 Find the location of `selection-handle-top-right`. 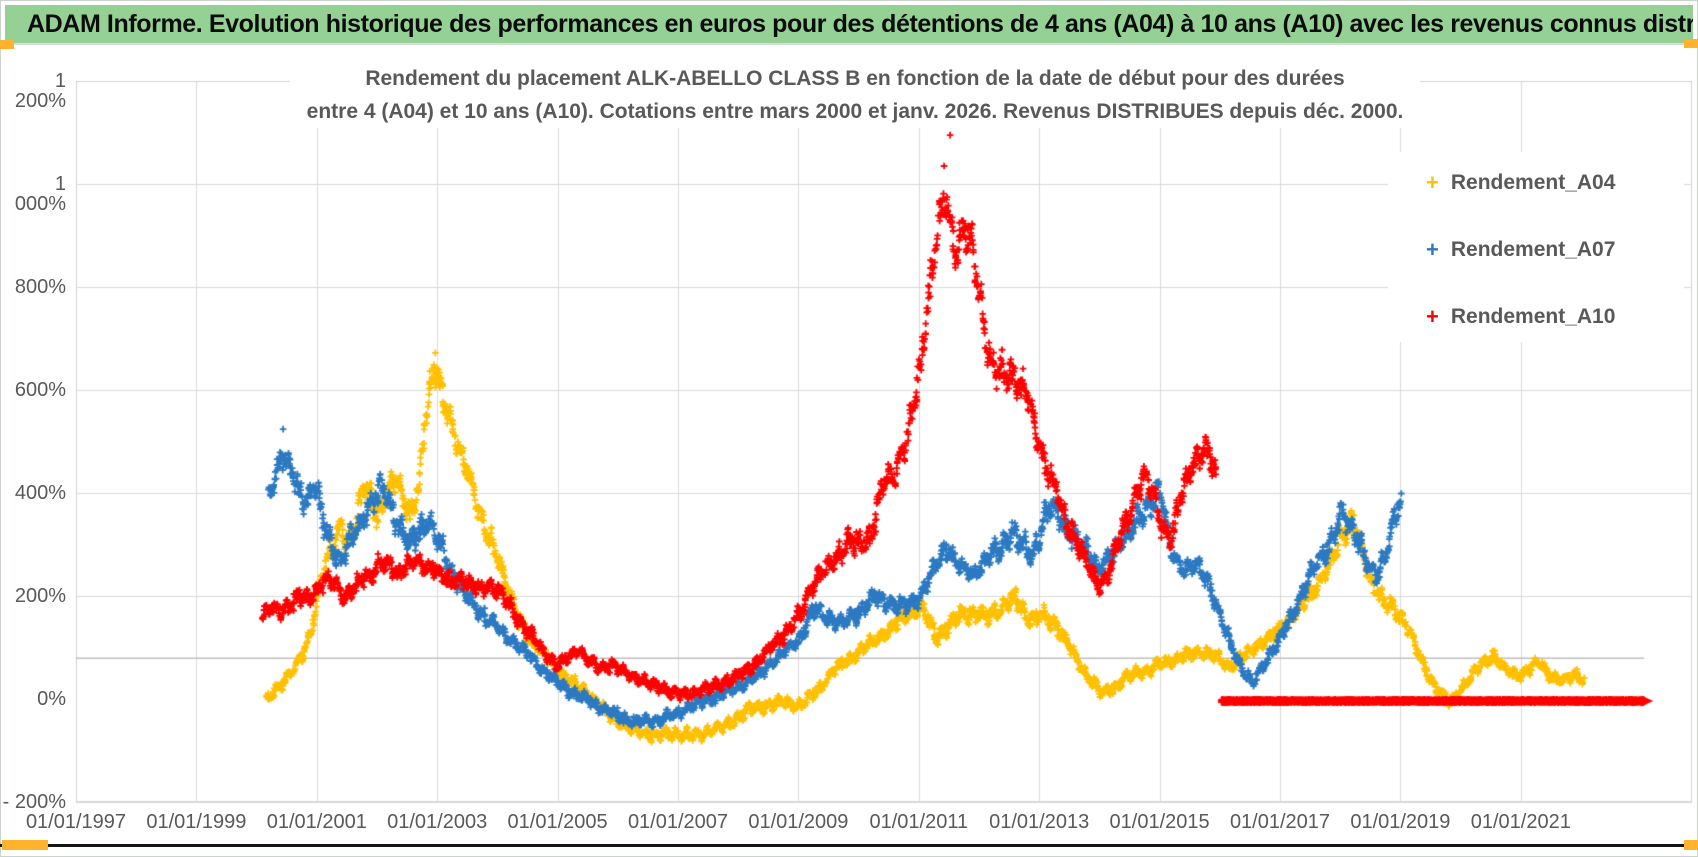

selection-handle-top-right is located at coordinates (1691, 43).